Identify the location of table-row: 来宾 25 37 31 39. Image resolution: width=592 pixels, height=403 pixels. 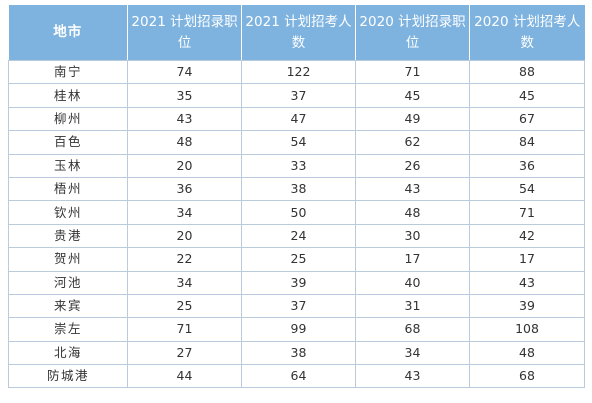
(296, 306).